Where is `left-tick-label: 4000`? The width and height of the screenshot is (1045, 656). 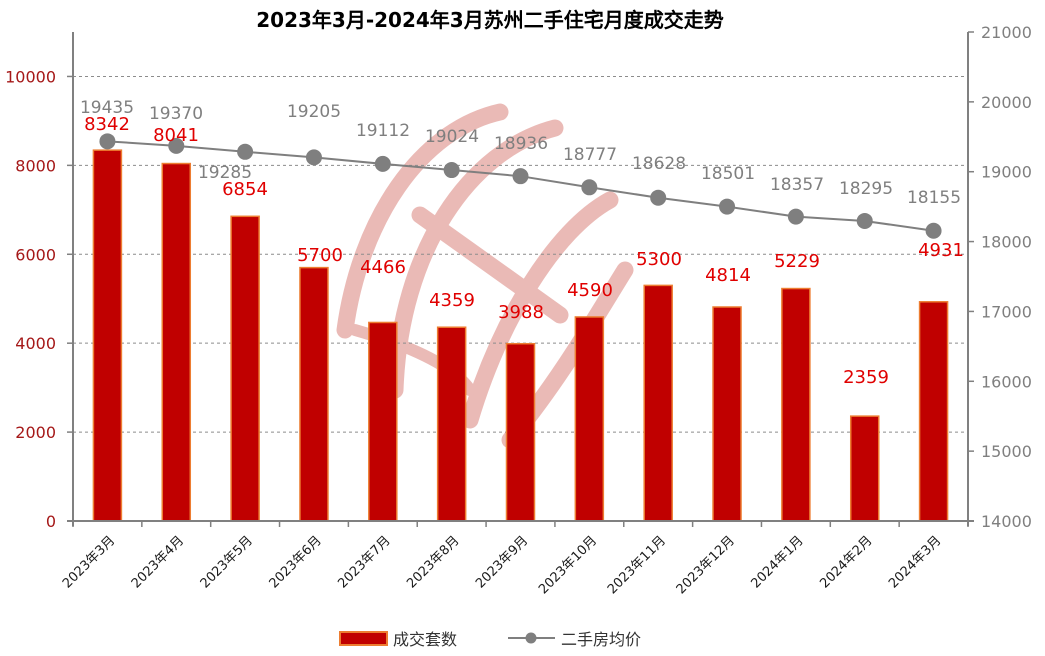
left-tick-label: 4000 is located at coordinates (35, 343).